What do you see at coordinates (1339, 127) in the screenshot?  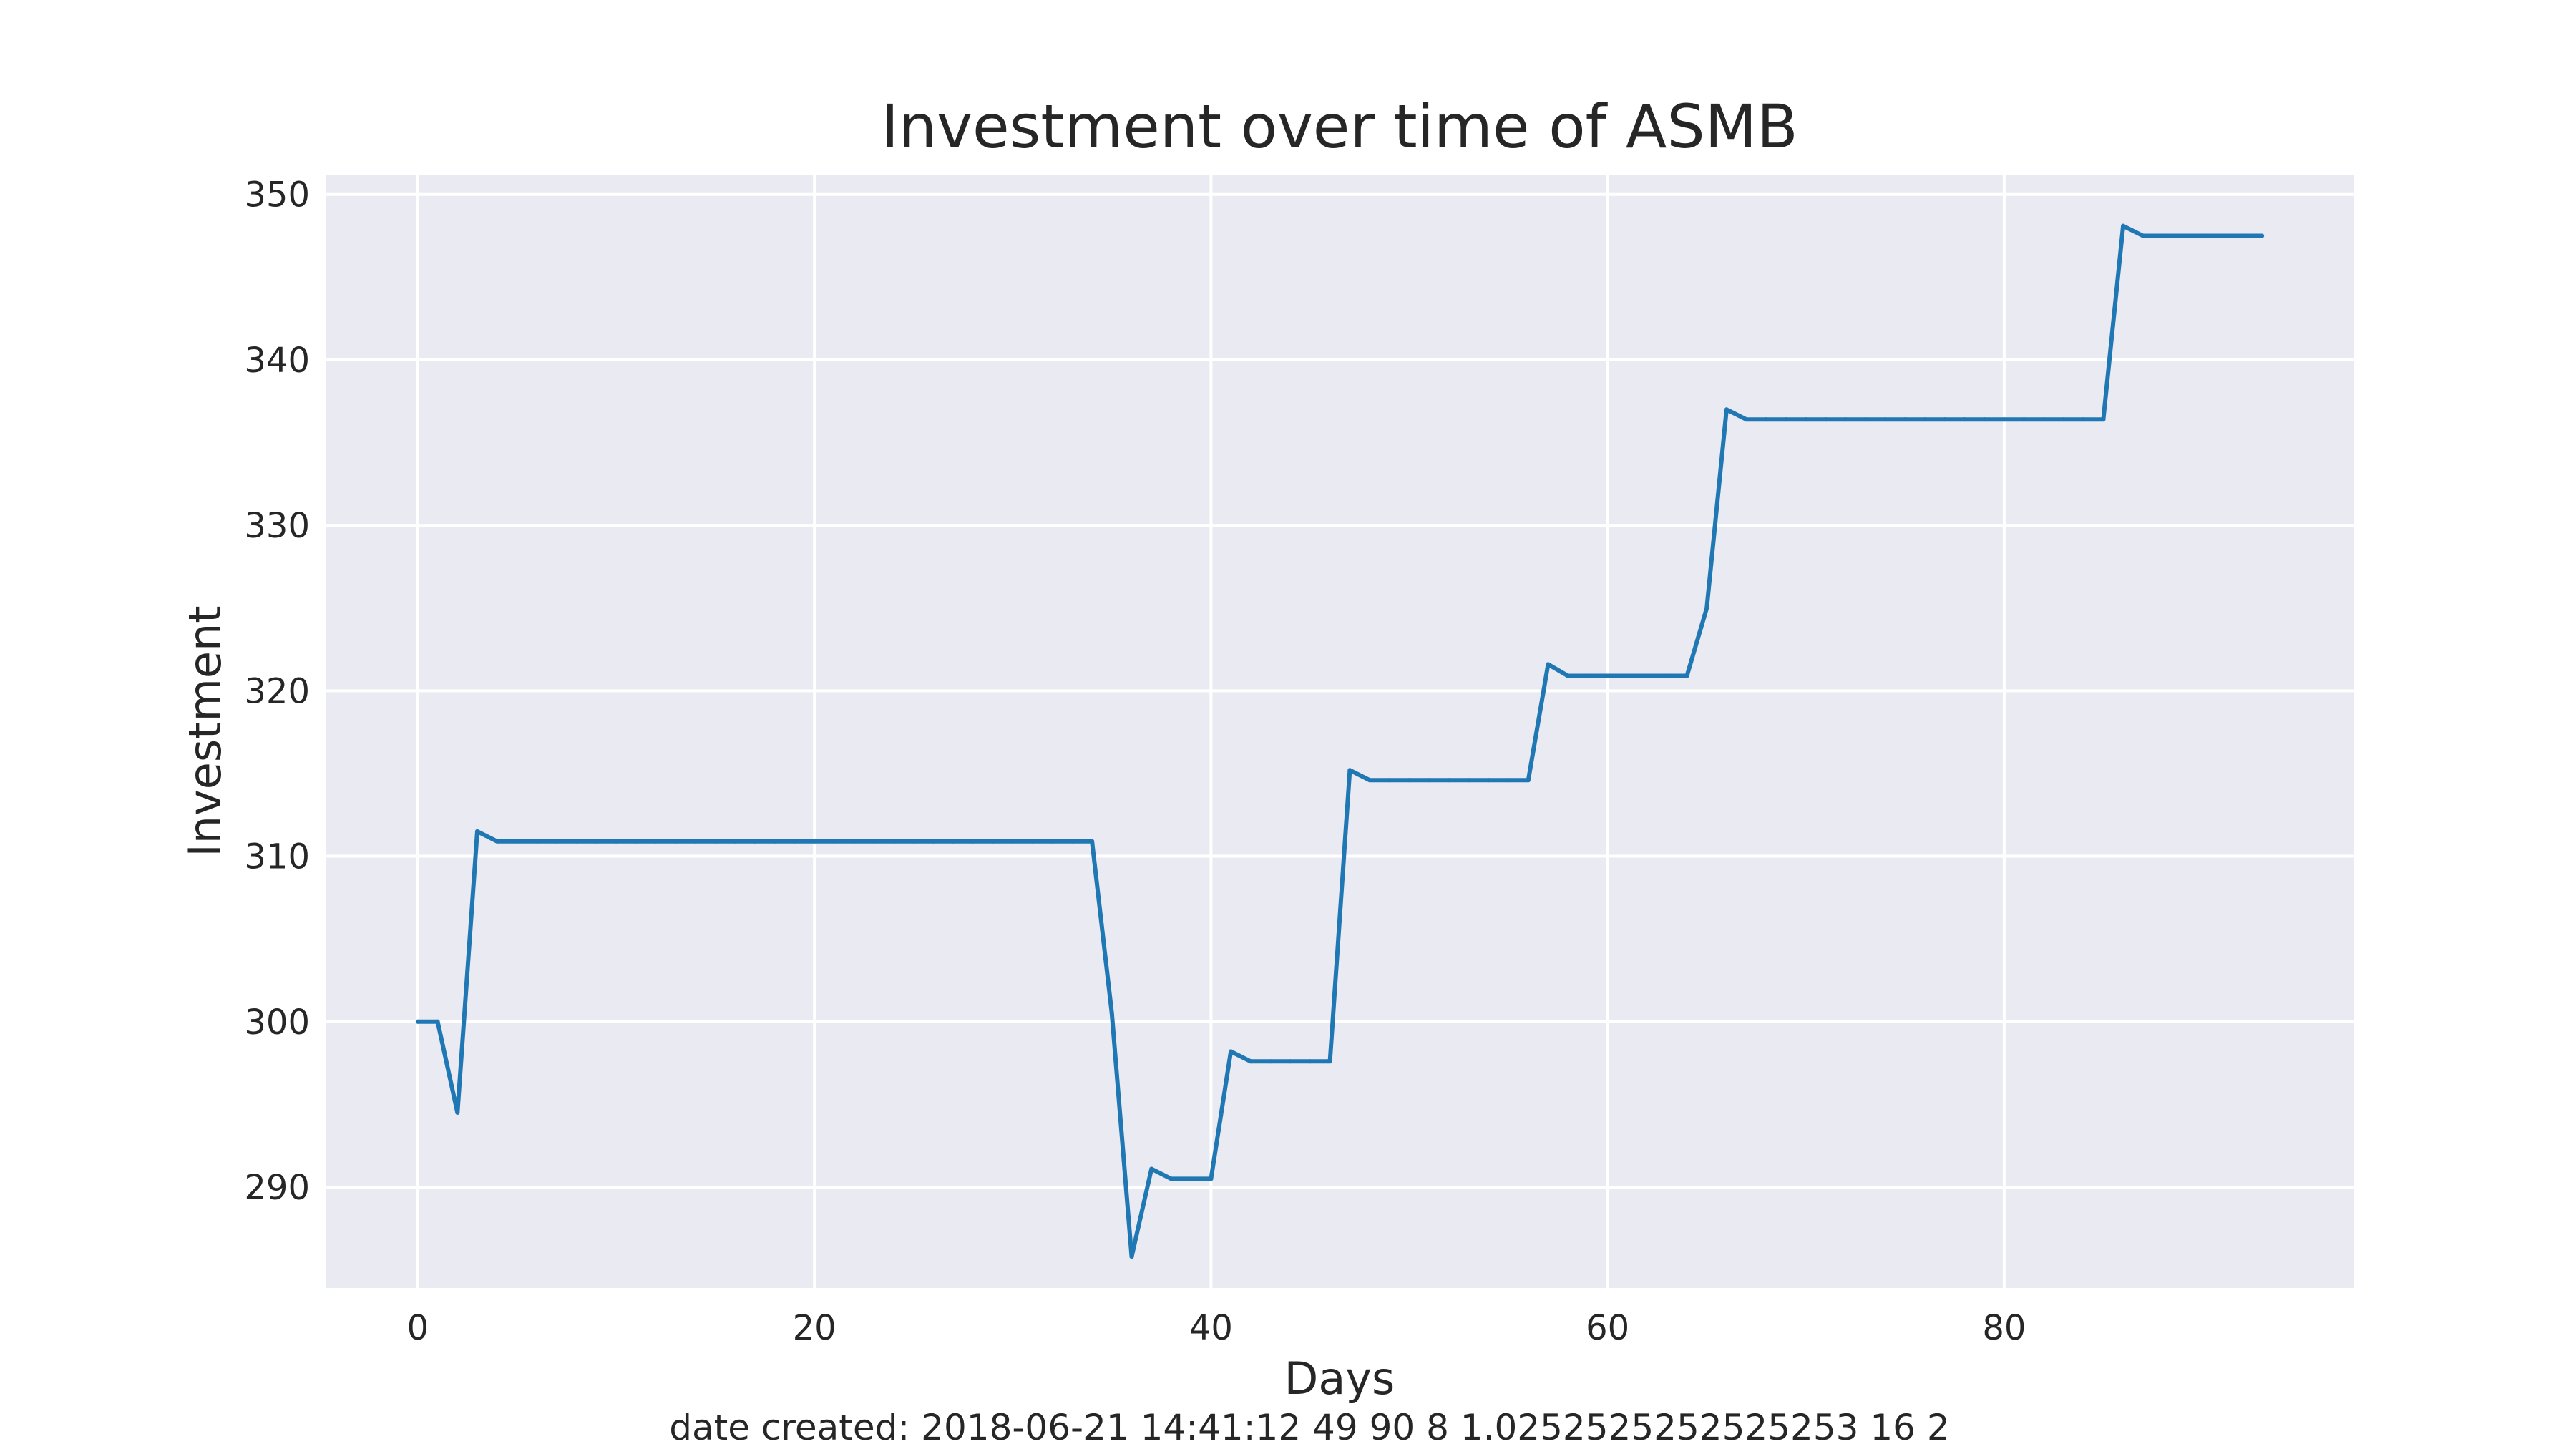 I see `chart-title: Investment over time of ASMB` at bounding box center [1339, 127].